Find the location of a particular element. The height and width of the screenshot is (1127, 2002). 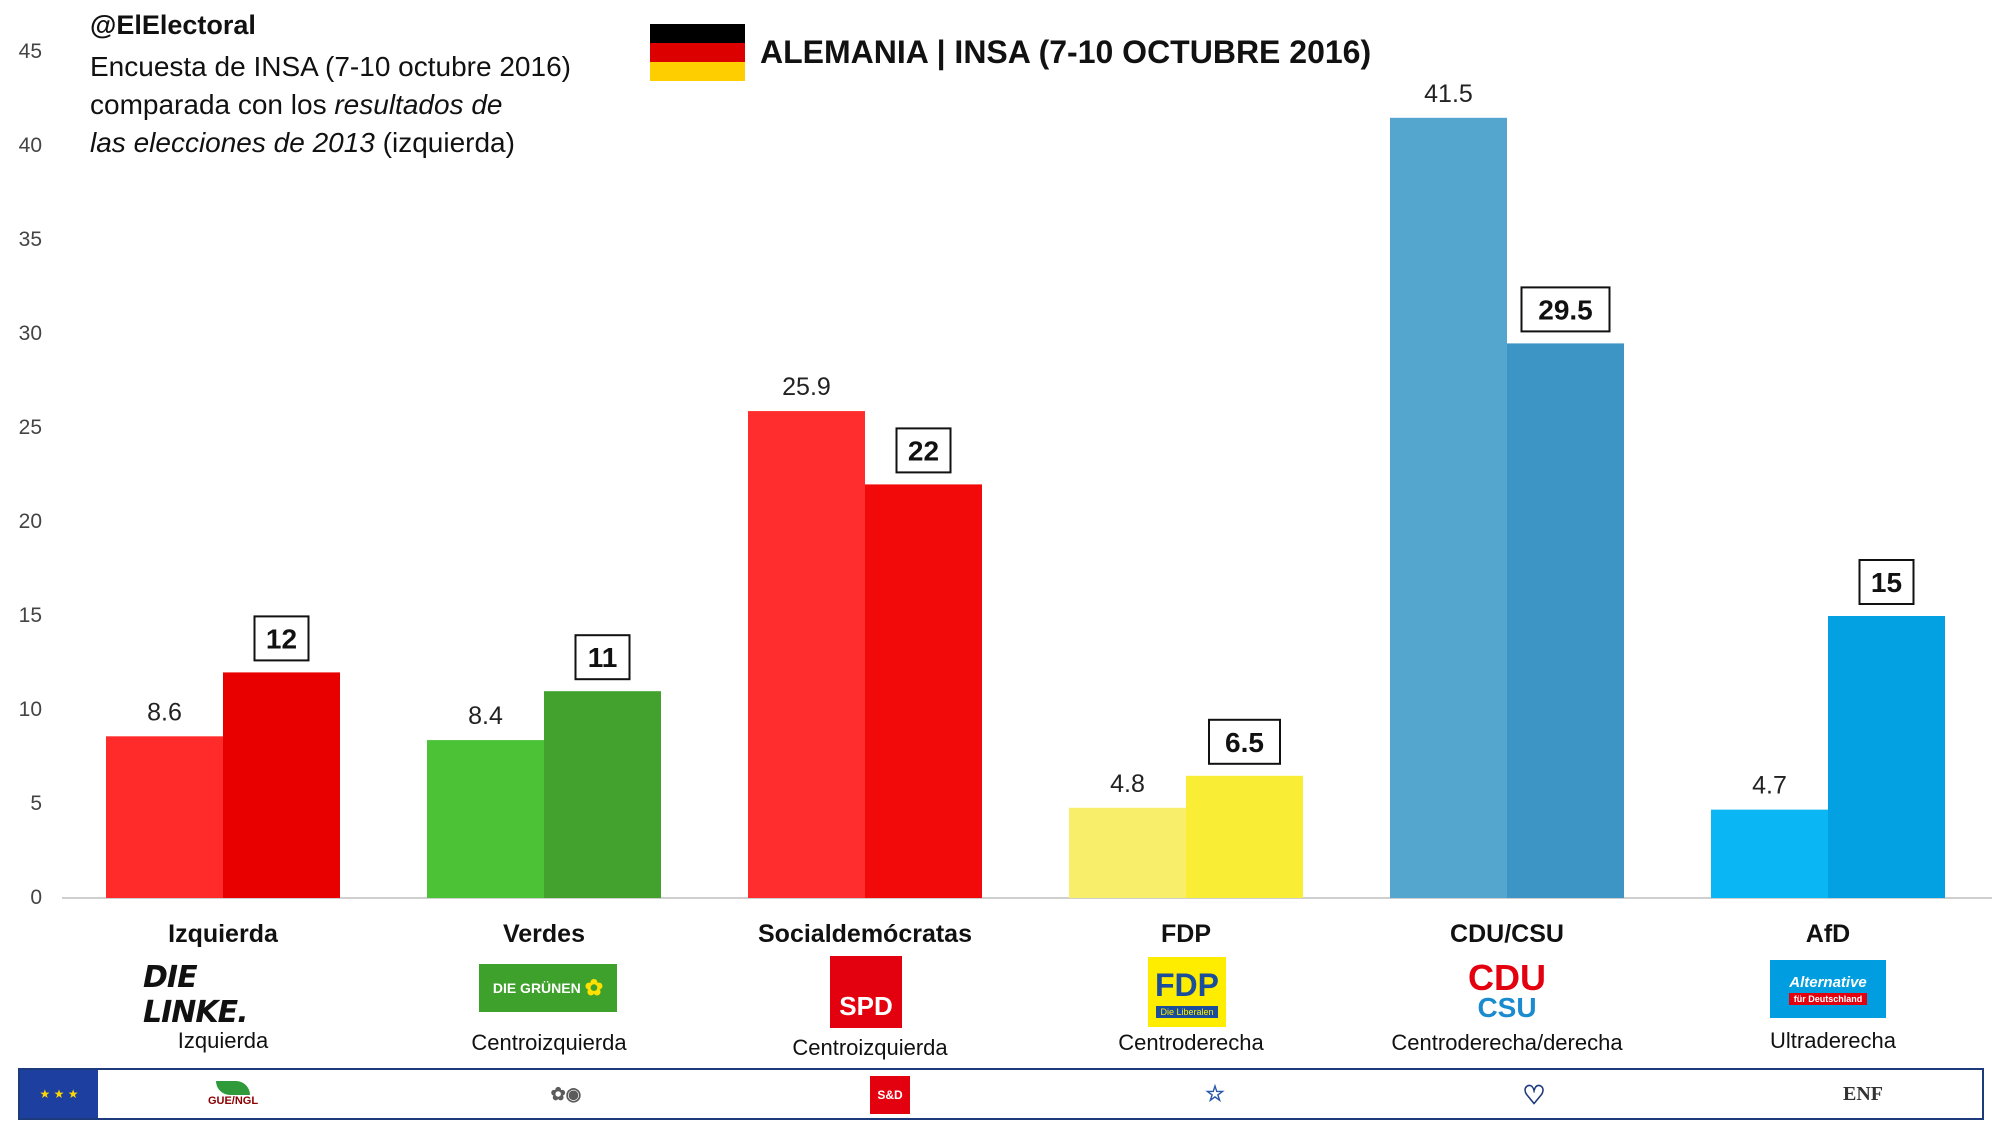

data-label-box-poll-cdu-csu is located at coordinates (1565, 309).